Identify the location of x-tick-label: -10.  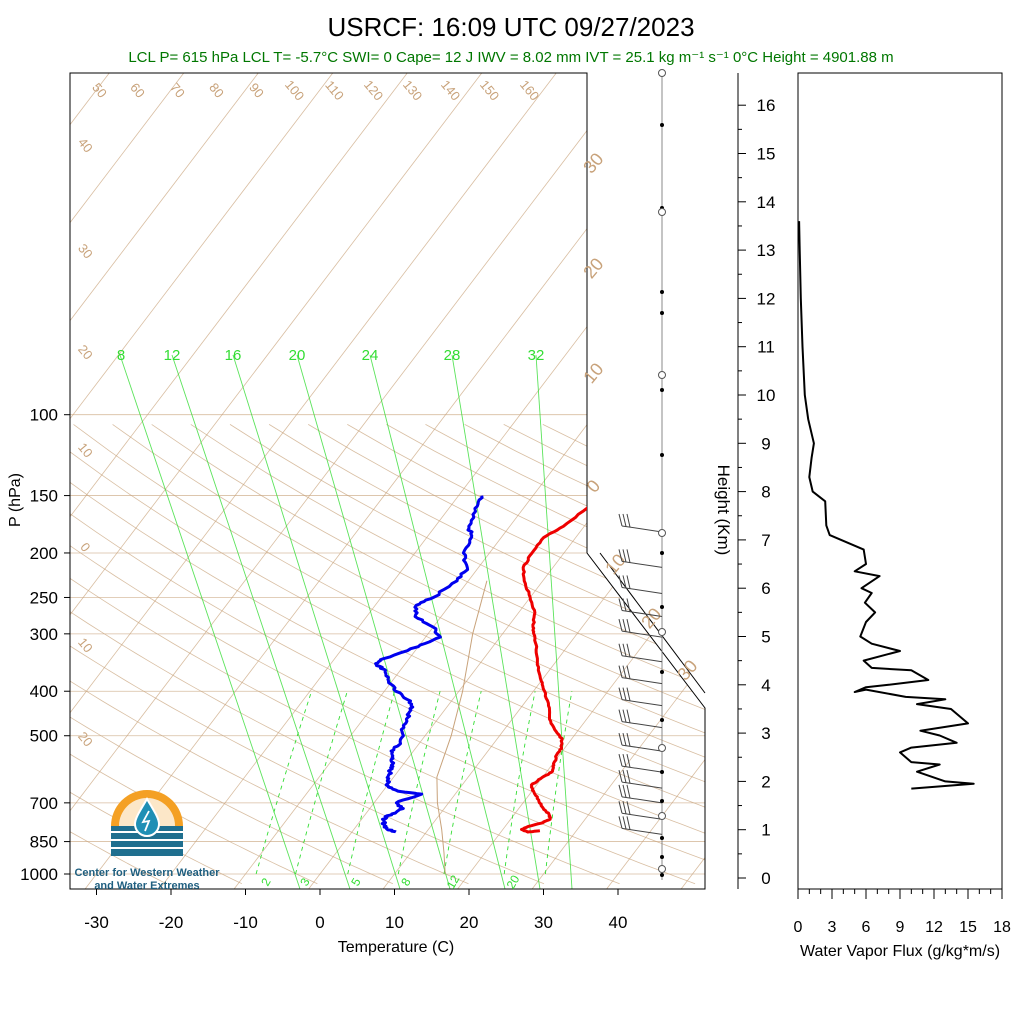
(245, 922).